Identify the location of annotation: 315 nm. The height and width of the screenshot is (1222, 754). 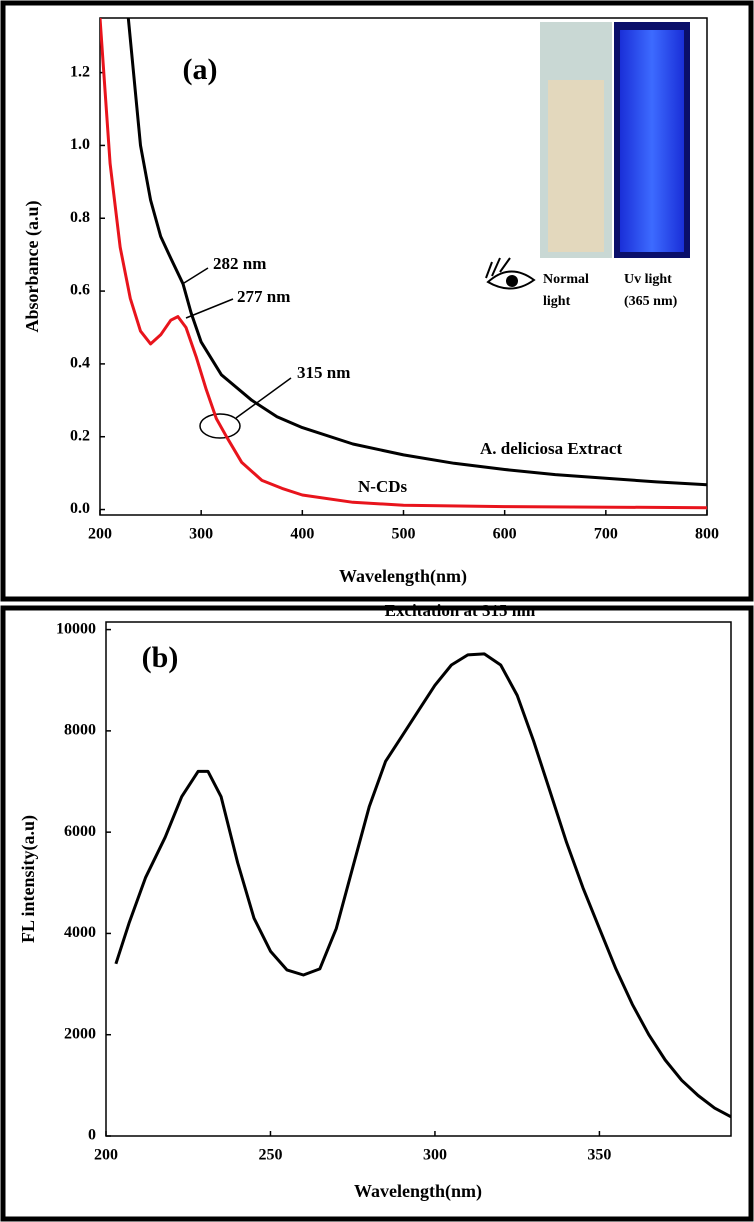
(323, 372).